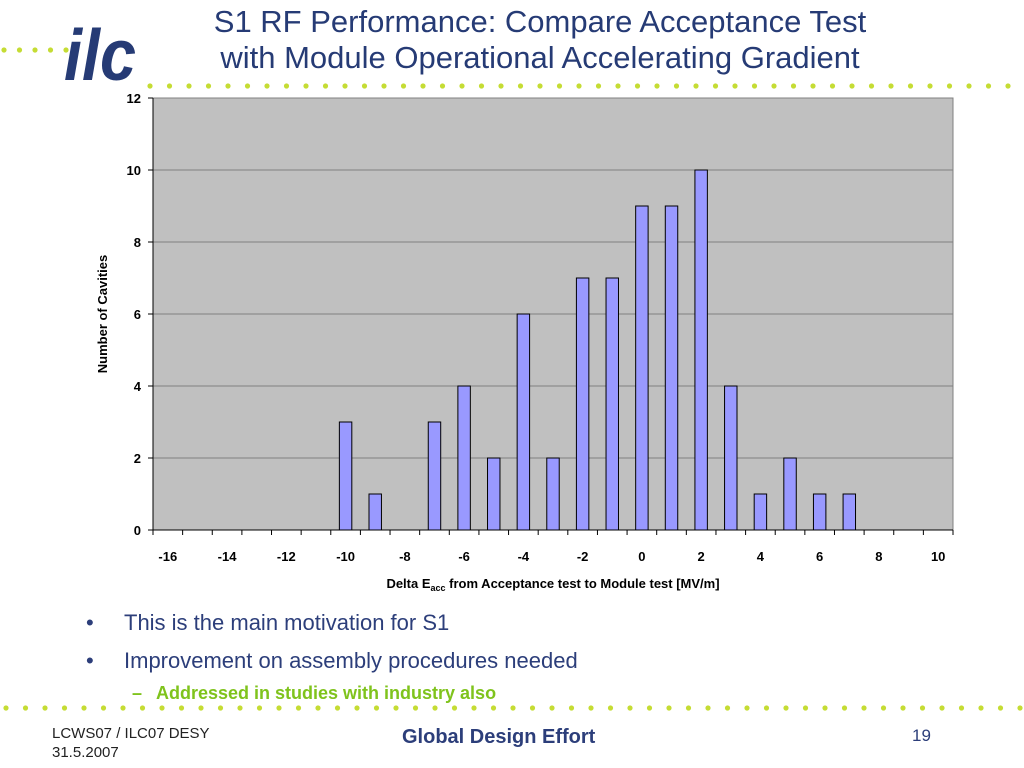 The image size is (1024, 768). What do you see at coordinates (345, 556) in the screenshot?
I see `x-tick-label: -10` at bounding box center [345, 556].